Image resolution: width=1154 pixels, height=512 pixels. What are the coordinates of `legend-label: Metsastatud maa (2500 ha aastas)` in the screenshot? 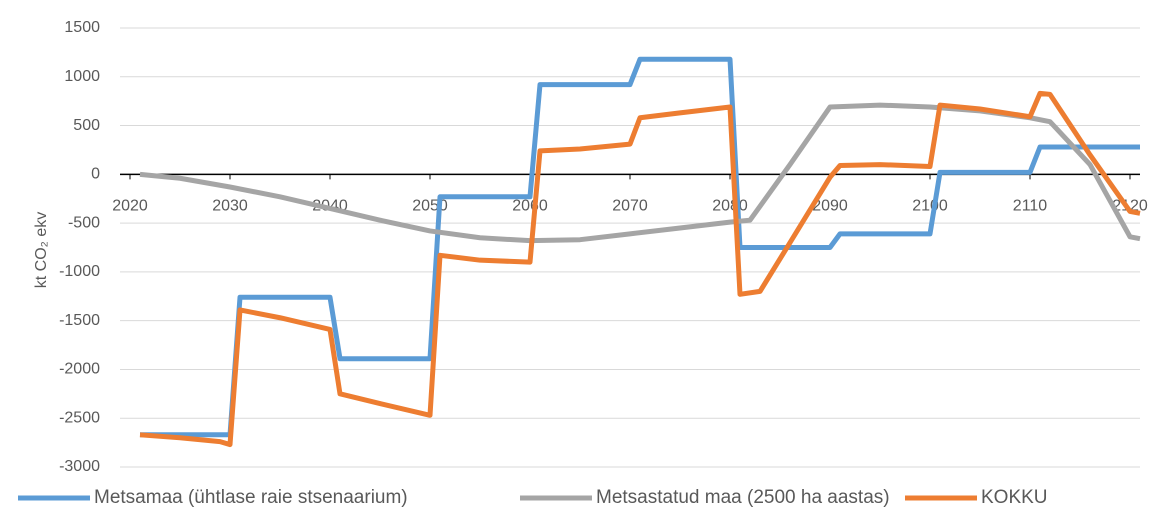 It's located at (743, 497).